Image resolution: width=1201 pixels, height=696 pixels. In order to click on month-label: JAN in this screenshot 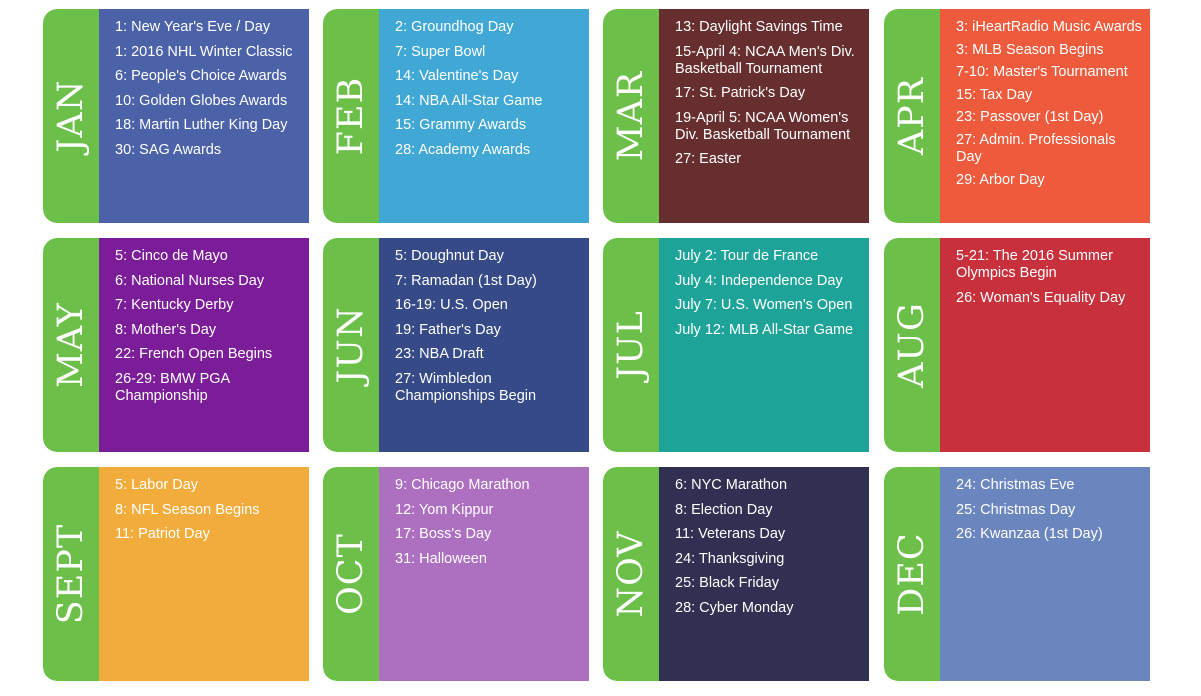, I will do `click(71, 116)`.